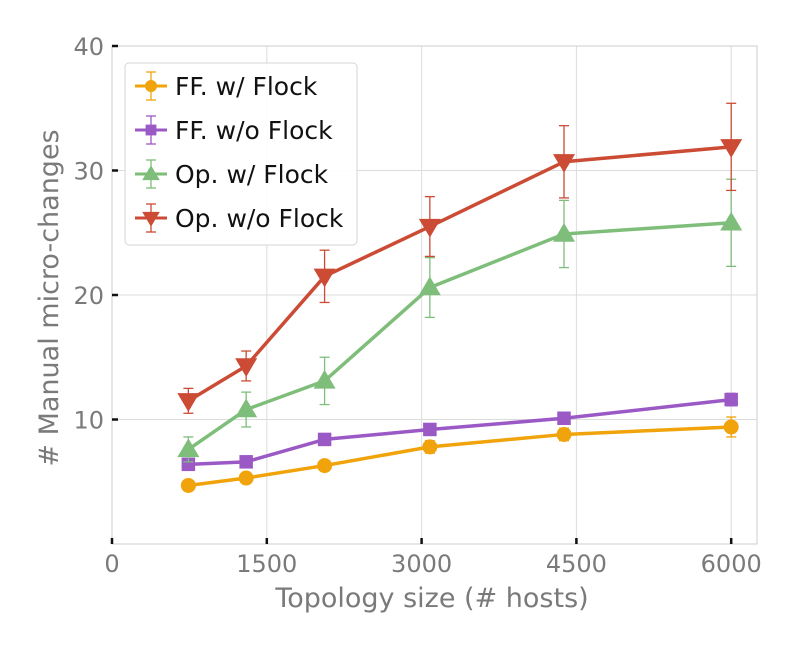 The image size is (800, 655). Describe the element at coordinates (111, 564) in the screenshot. I see `x-tick-label: 0` at that location.